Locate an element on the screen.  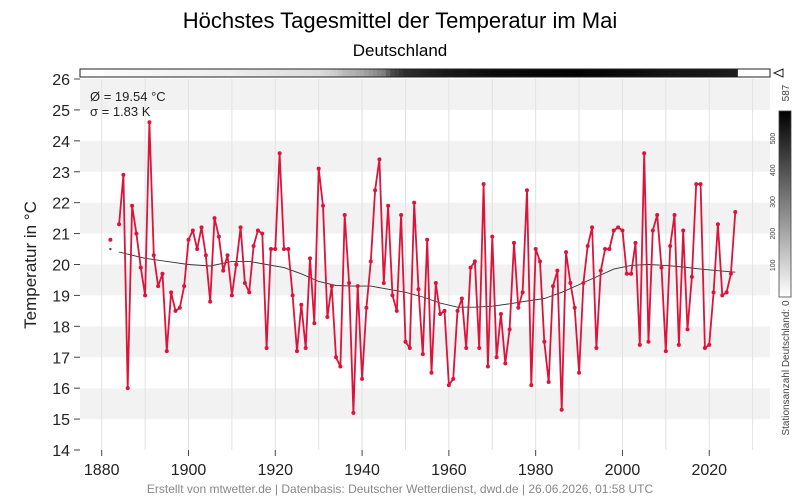
mean-label: Ø = 19.54 °C is located at coordinates (128, 96).